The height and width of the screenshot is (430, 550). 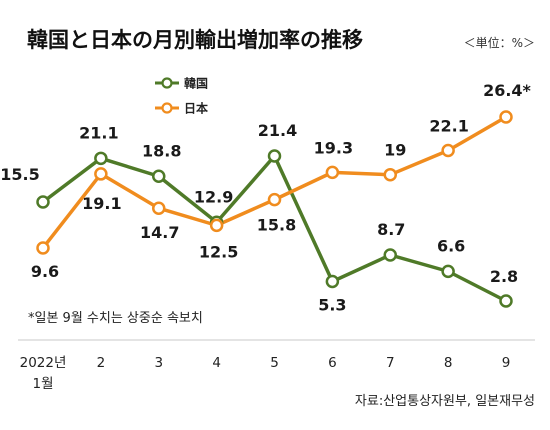 I want to click on data-label: 12.9, so click(x=213, y=196).